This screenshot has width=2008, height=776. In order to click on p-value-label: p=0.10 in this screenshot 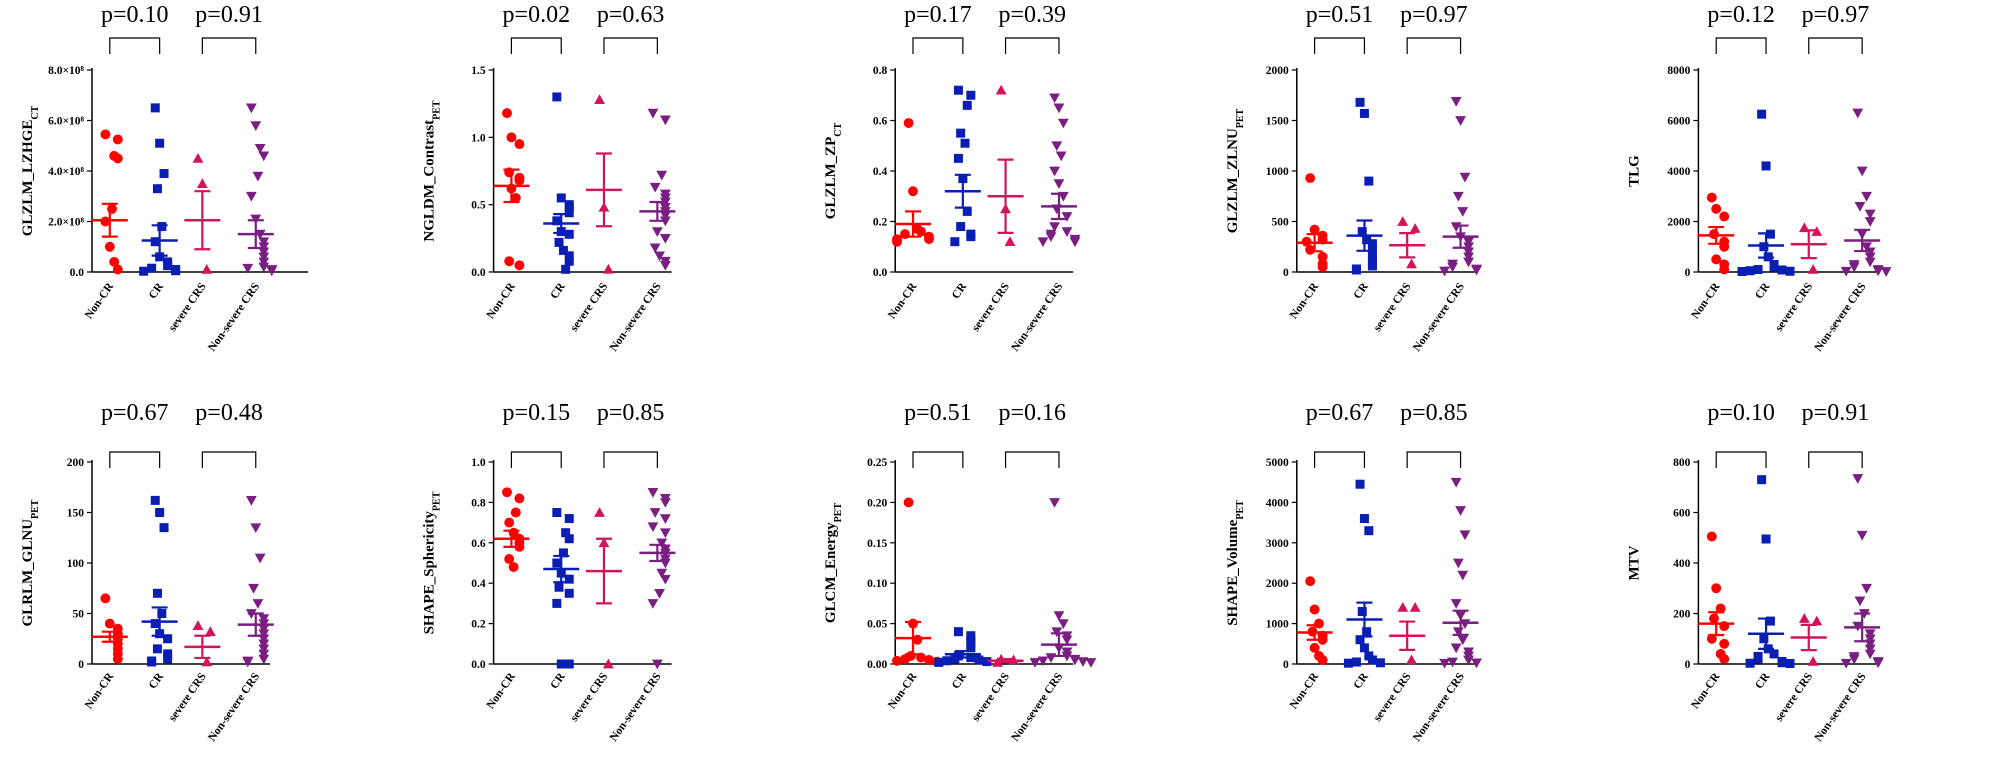, I will do `click(1741, 413)`.